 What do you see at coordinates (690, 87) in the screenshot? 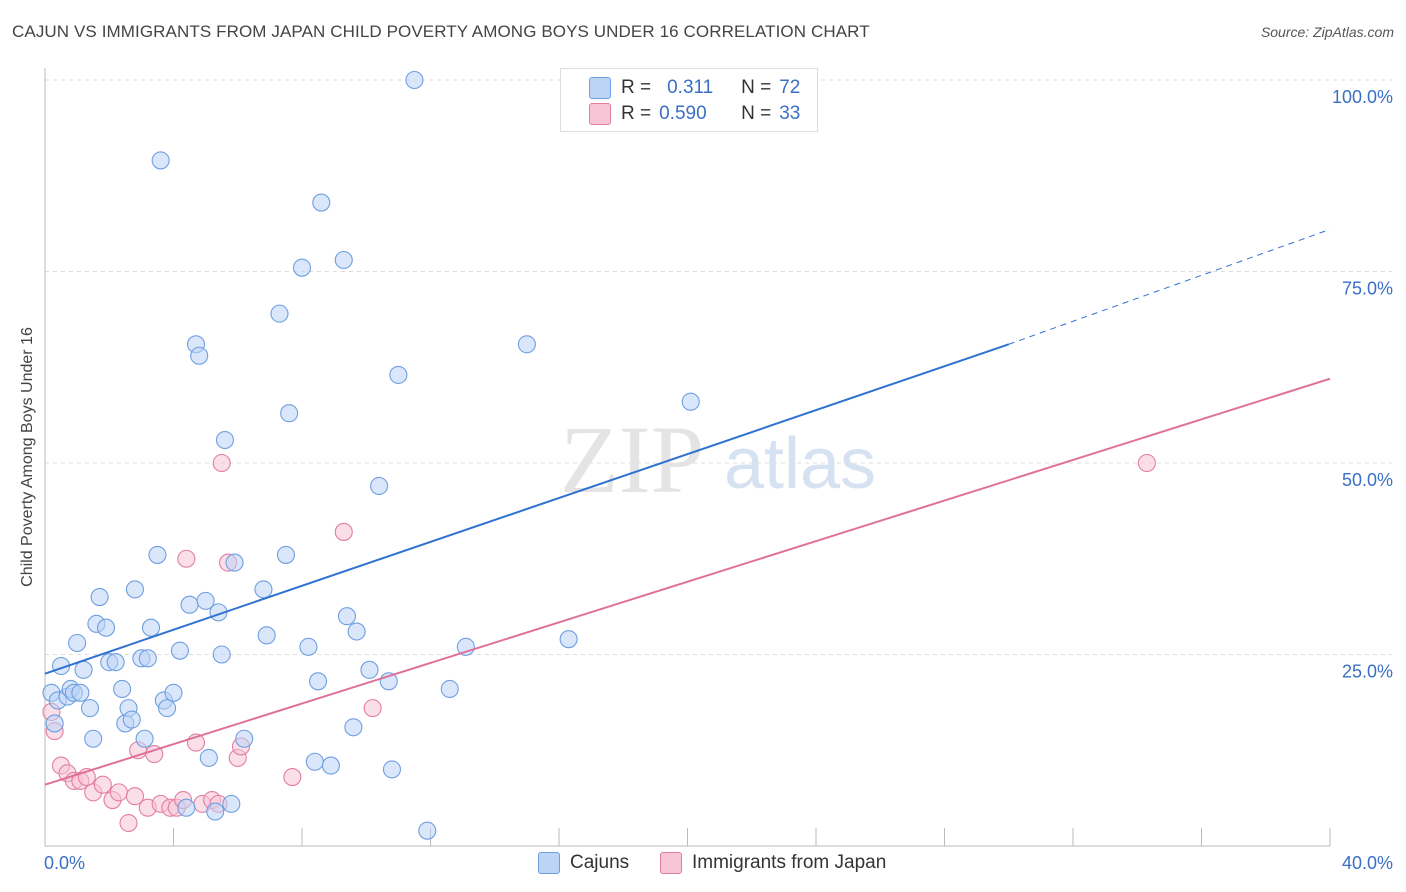
I see `legend-r-value-cajuns: 0.311` at bounding box center [690, 87].